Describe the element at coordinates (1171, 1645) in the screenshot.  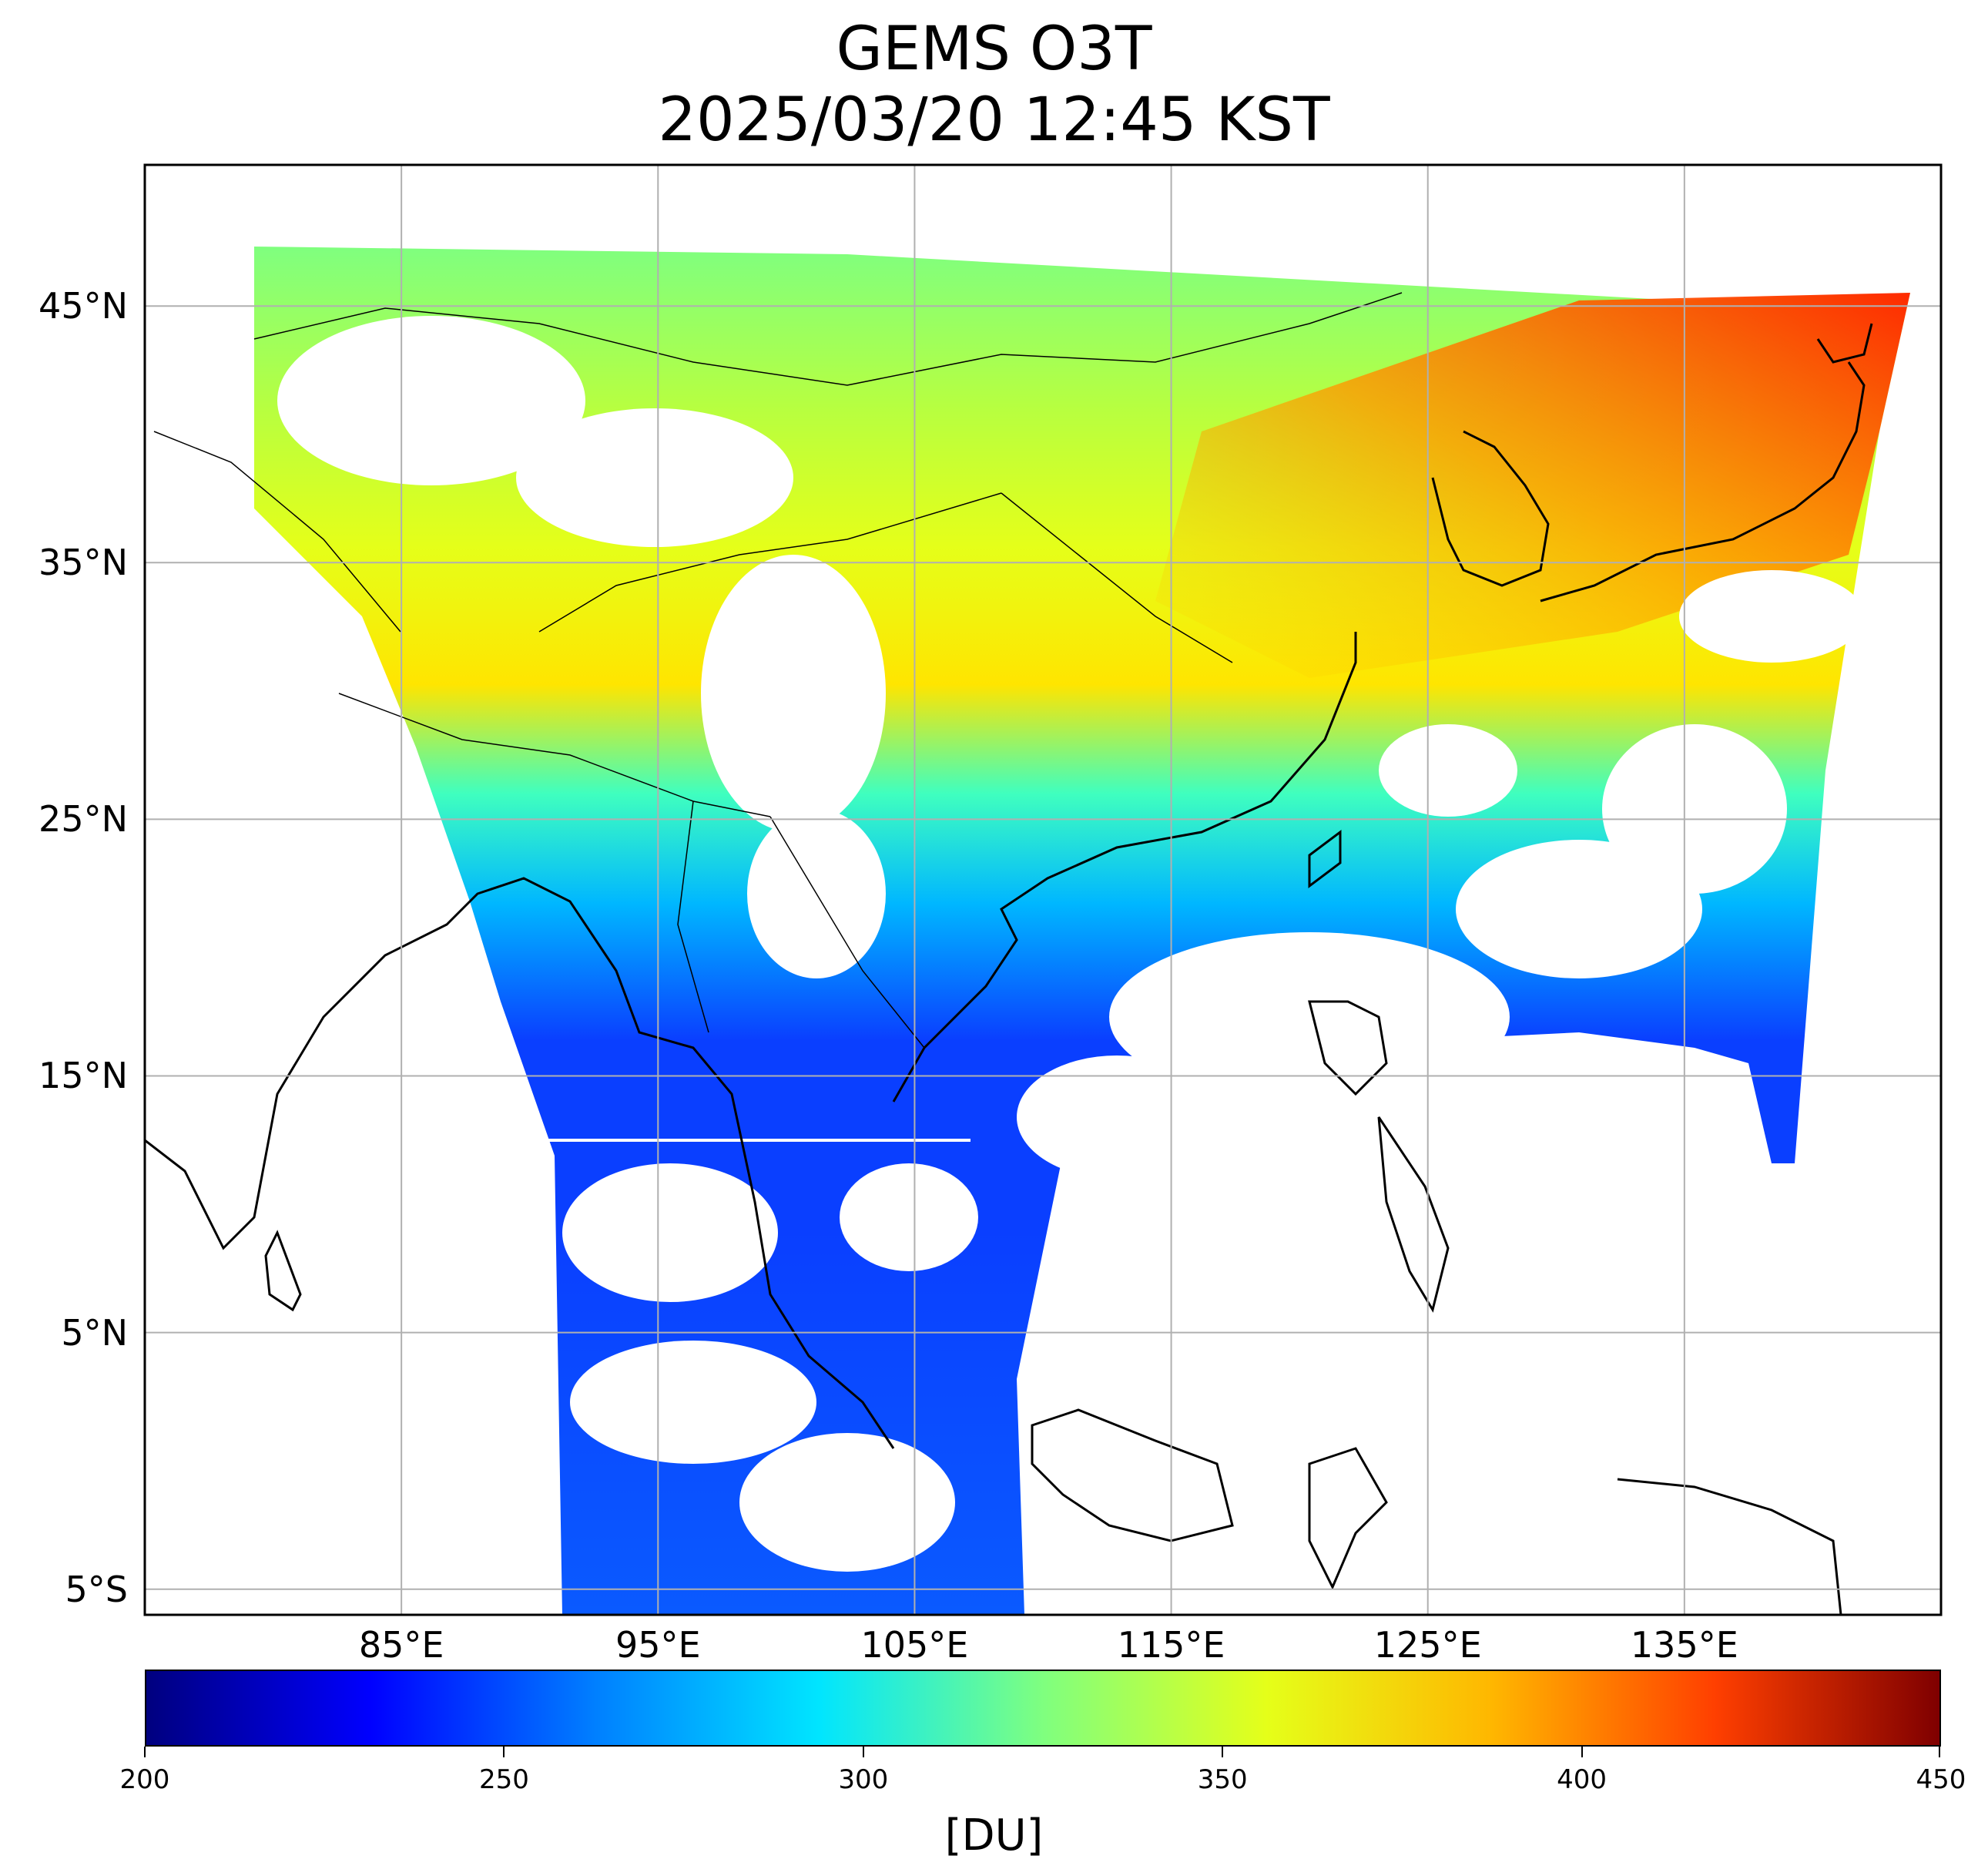
I see `lon-label: 115°E` at that location.